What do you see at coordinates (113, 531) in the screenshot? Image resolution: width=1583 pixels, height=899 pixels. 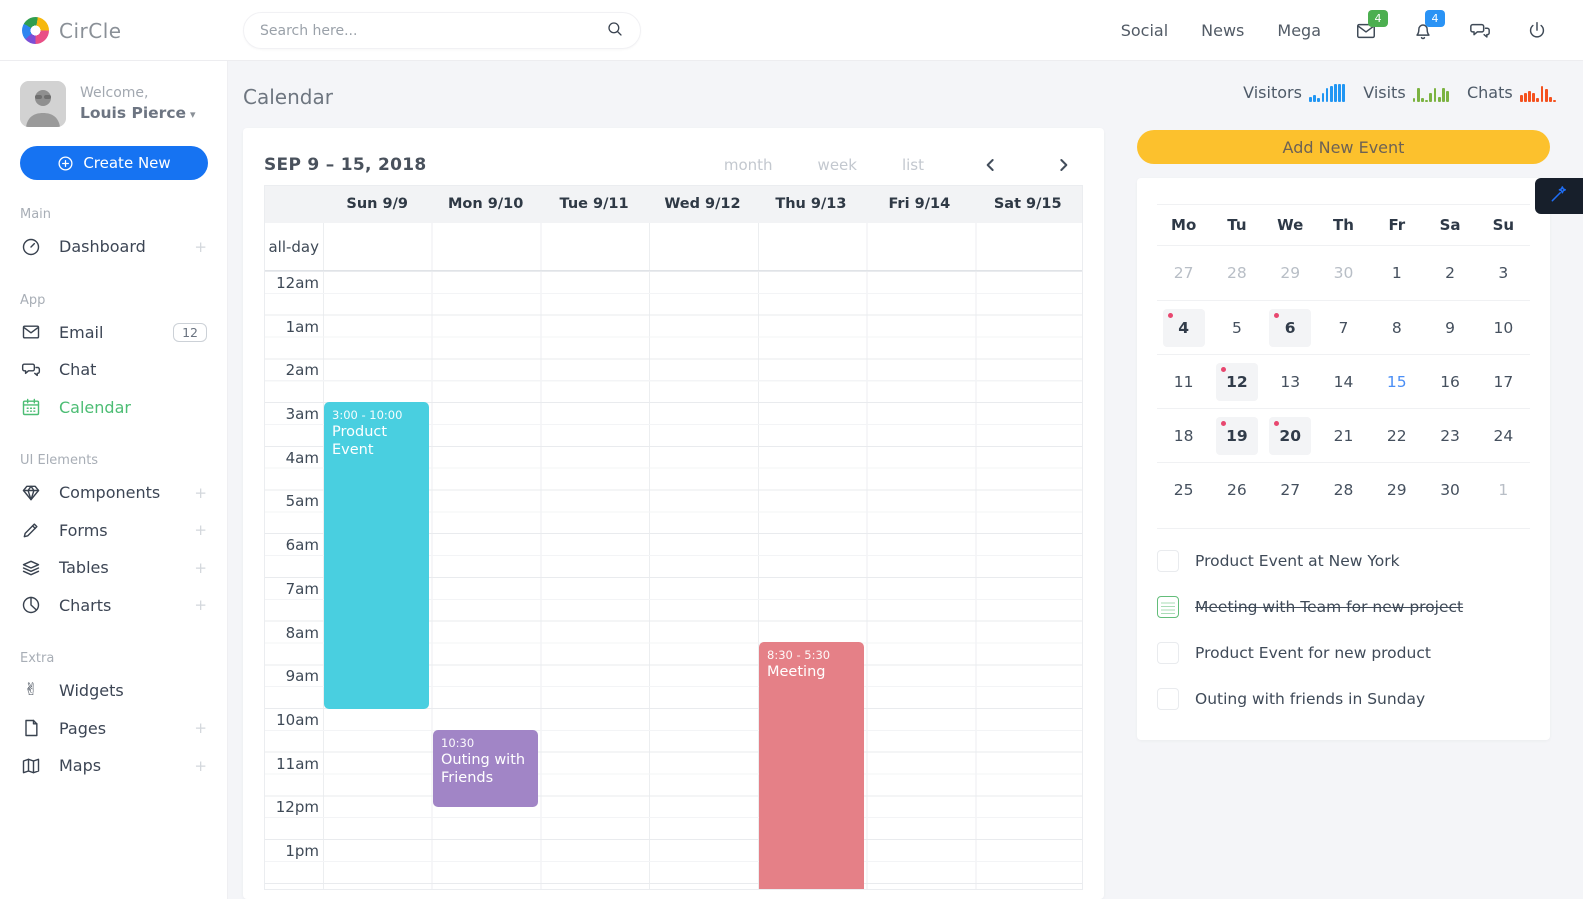 I see `sidebar-item-forms: Forms +` at bounding box center [113, 531].